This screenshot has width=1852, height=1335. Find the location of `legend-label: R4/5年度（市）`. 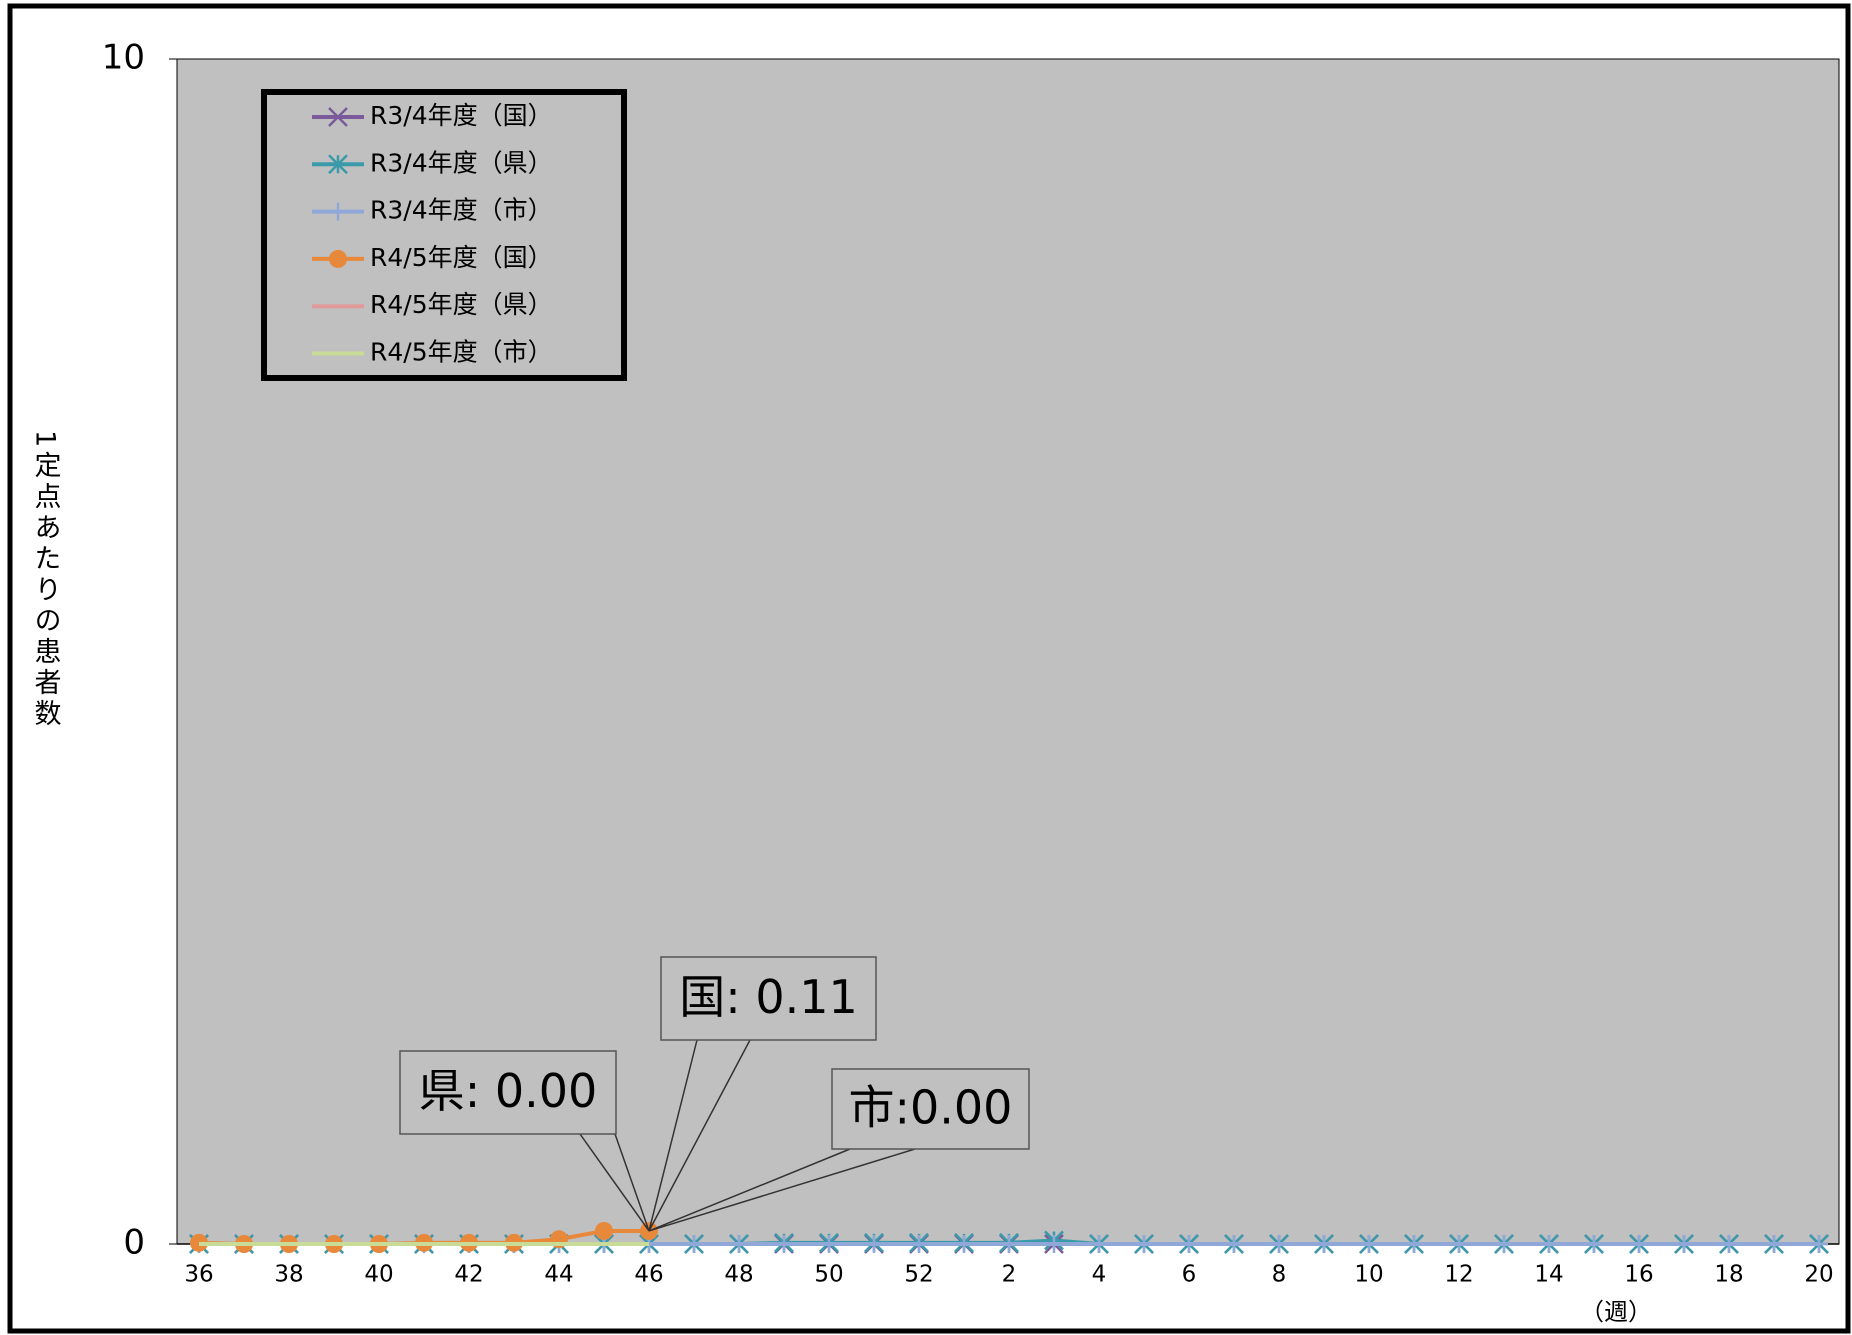

legend-label: R4/5年度（市） is located at coordinates (461, 352).